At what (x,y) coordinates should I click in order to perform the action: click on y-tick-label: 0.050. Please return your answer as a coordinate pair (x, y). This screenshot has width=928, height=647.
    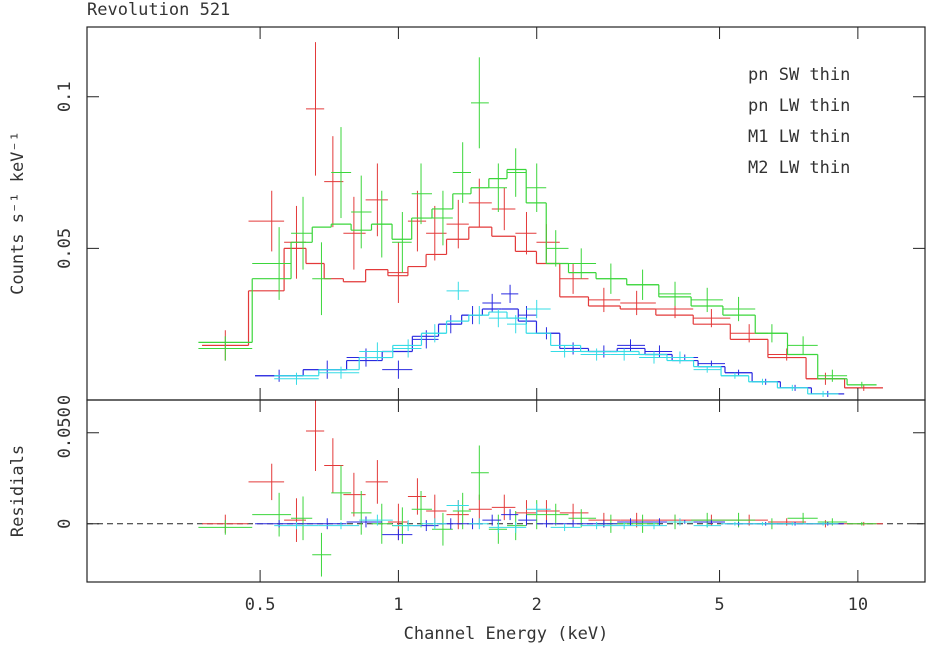
    Looking at the image, I should click on (65, 432).